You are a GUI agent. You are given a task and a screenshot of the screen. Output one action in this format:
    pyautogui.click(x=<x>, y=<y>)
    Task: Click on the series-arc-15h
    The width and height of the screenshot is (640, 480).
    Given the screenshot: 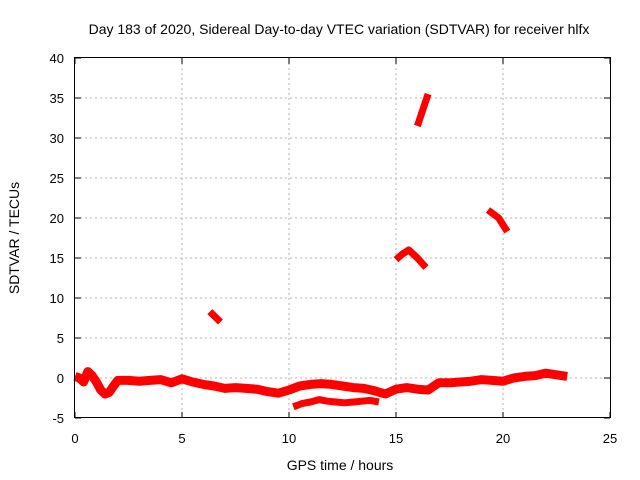 What is the action you would take?
    pyautogui.click(x=411, y=258)
    